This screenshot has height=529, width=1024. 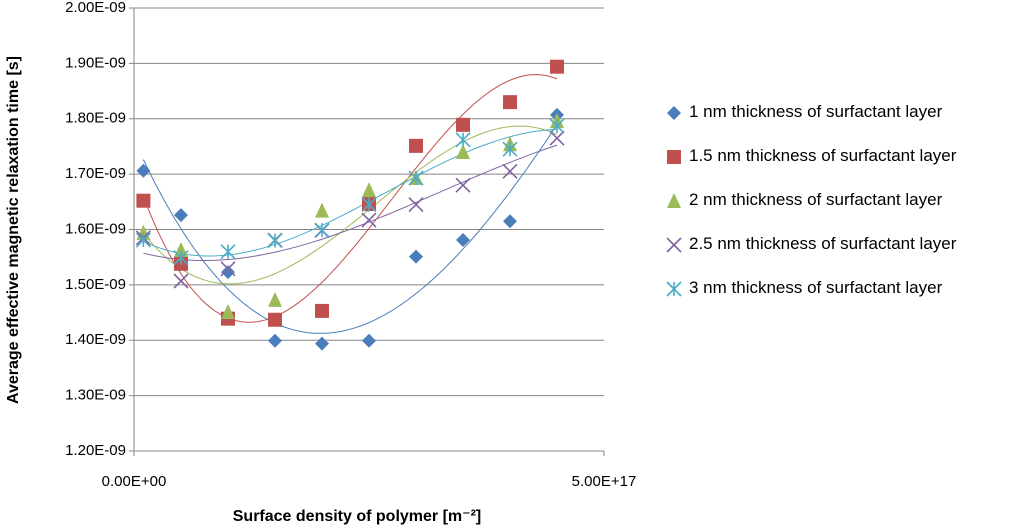 I want to click on x-tick-label: 5.00E+17, so click(x=604, y=481).